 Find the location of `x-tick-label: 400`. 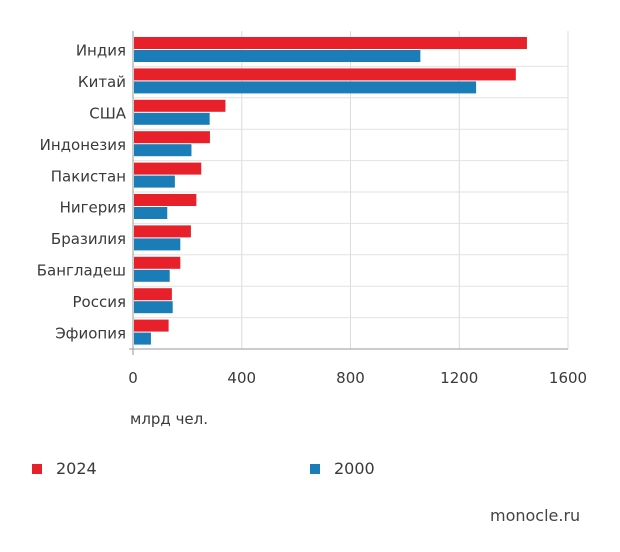

x-tick-label: 400 is located at coordinates (241, 378).